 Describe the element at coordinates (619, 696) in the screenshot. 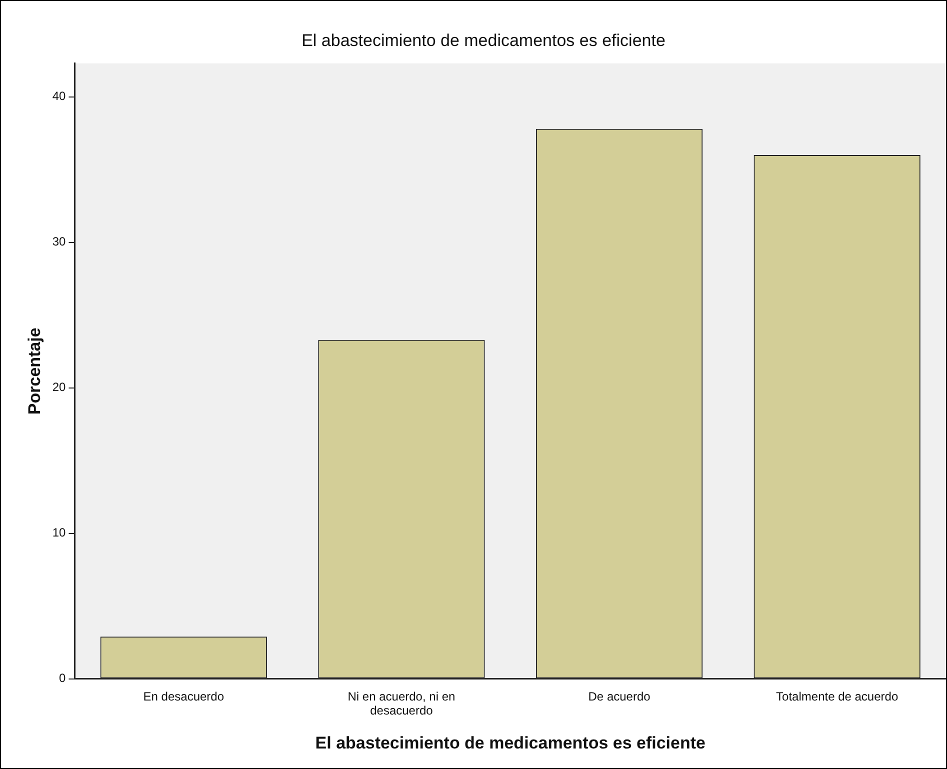

I see `x-tick-label: De acuerdo` at that location.